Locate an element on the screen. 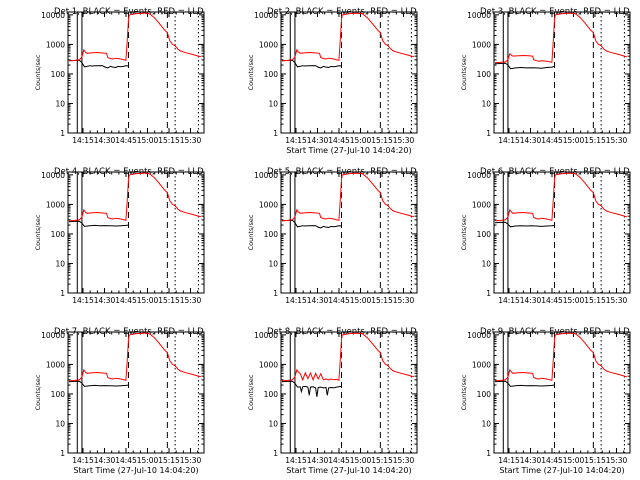 This screenshot has height=480, width=640. chart-title: Det 5, BLACK = Events, RED = LLD is located at coordinates (342, 172).